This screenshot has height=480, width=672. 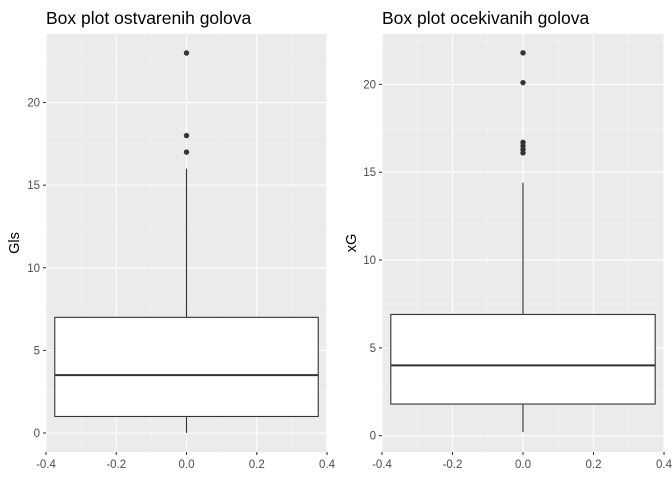 What do you see at coordinates (352, 243) in the screenshot?
I see `y-axis-title: xG` at bounding box center [352, 243].